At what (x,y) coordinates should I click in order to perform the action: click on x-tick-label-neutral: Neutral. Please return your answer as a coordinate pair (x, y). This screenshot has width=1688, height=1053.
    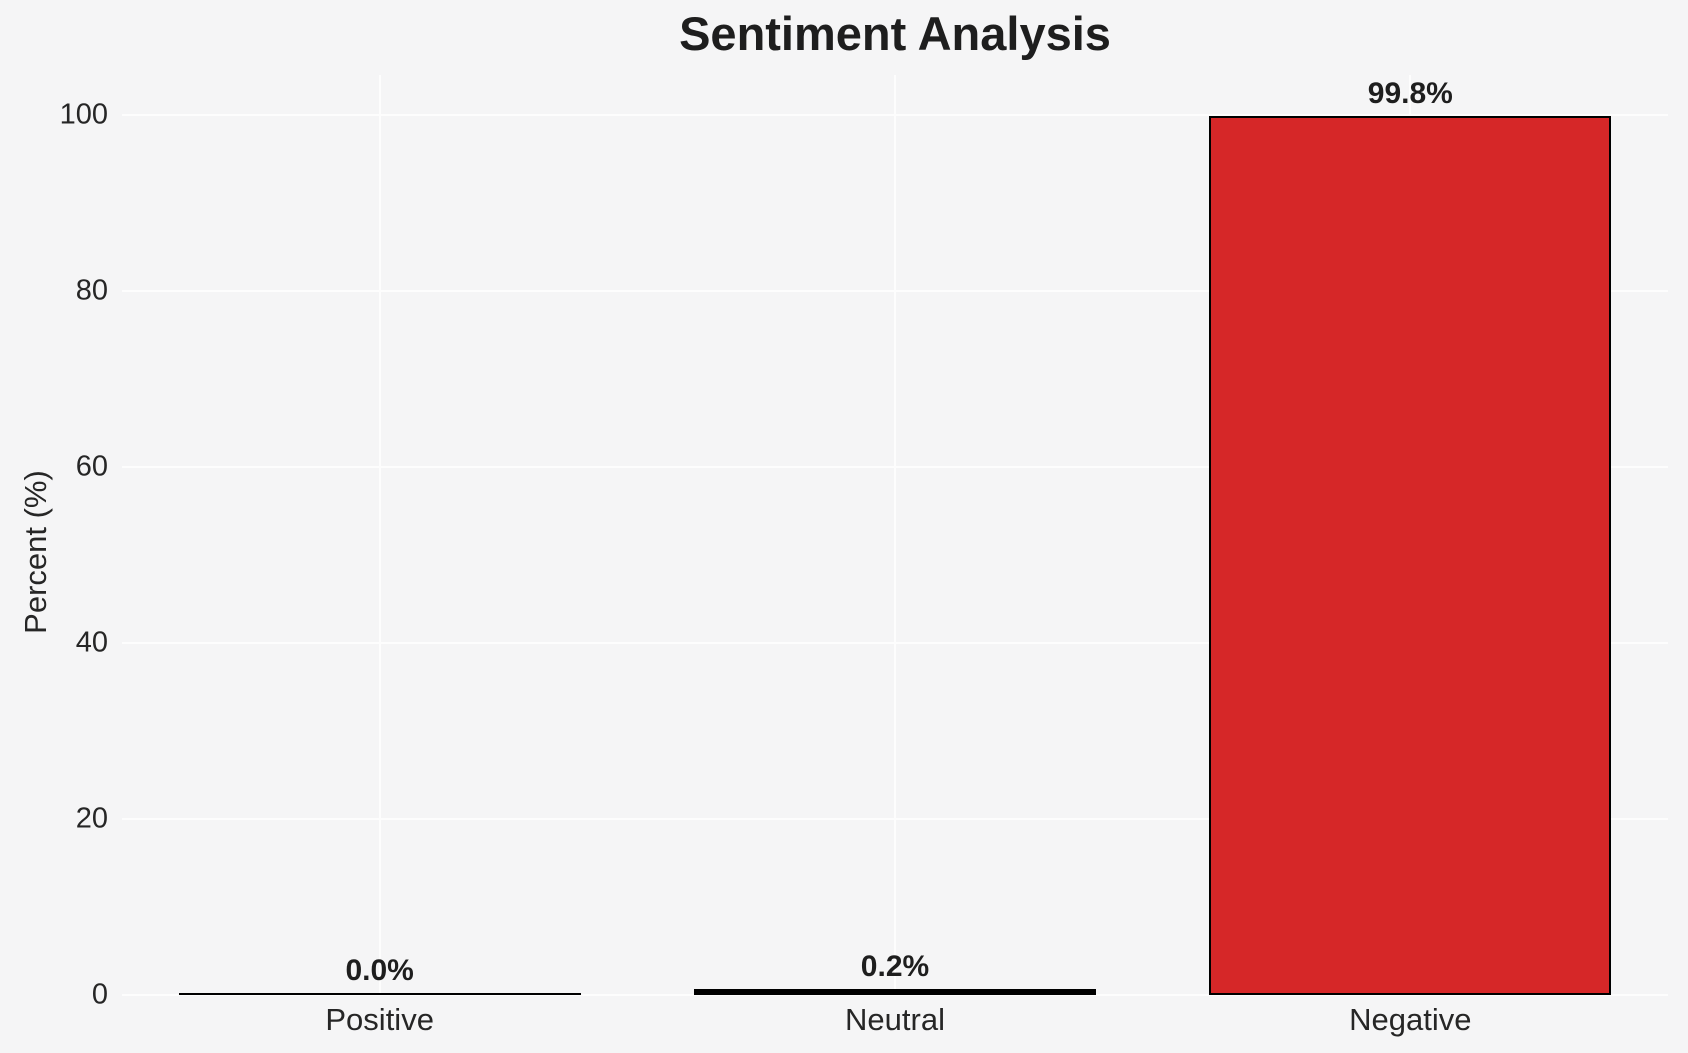
    Looking at the image, I should click on (895, 1019).